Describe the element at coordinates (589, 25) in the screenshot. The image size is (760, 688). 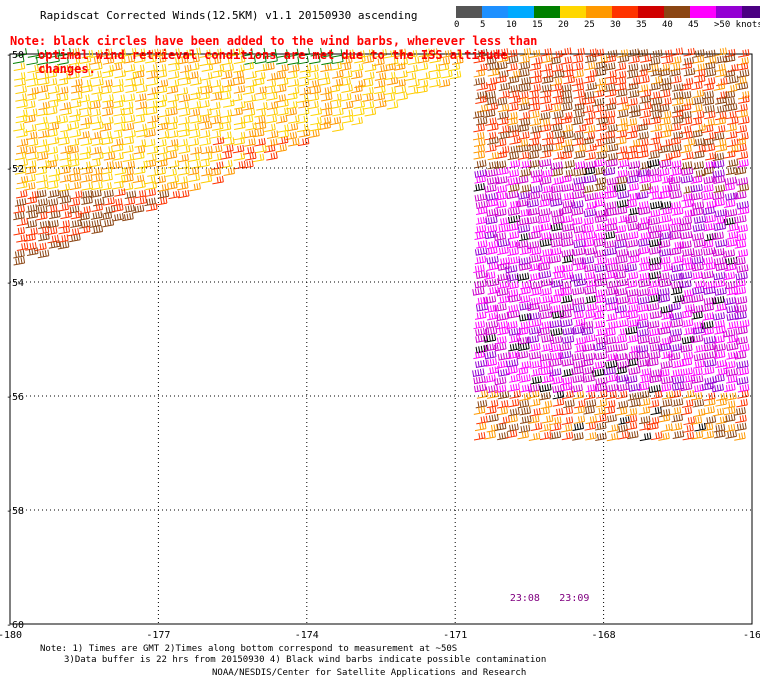
I see `legend-label: 25` at that location.